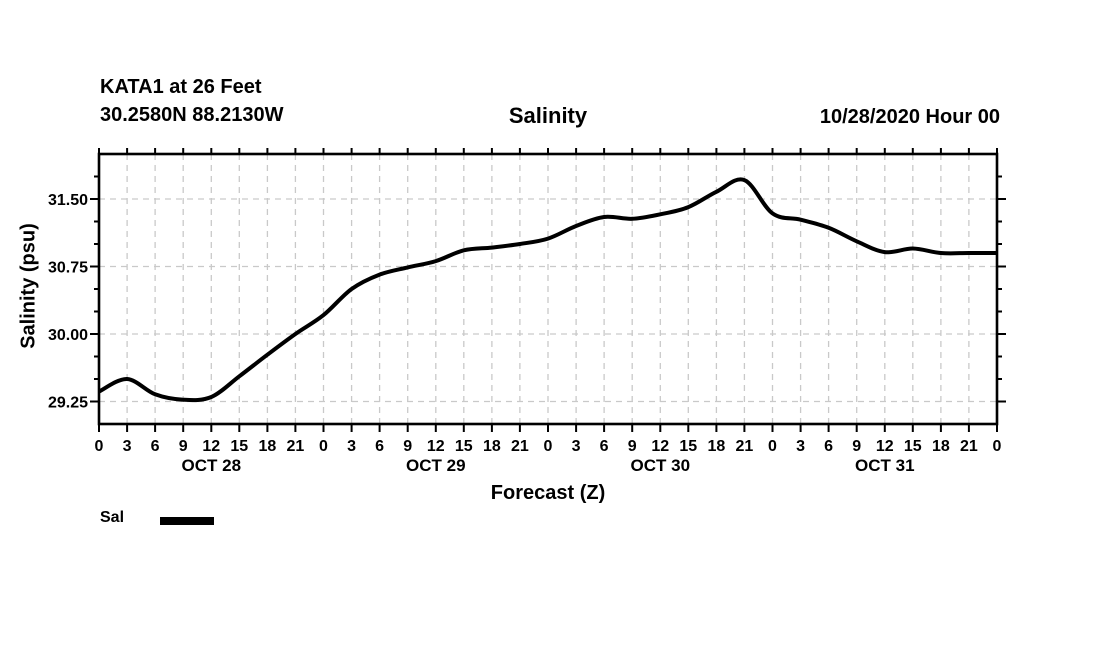 The image size is (1100, 650). I want to click on forecast-run-datetime: 10/28/2020 Hour 00, so click(909, 117).